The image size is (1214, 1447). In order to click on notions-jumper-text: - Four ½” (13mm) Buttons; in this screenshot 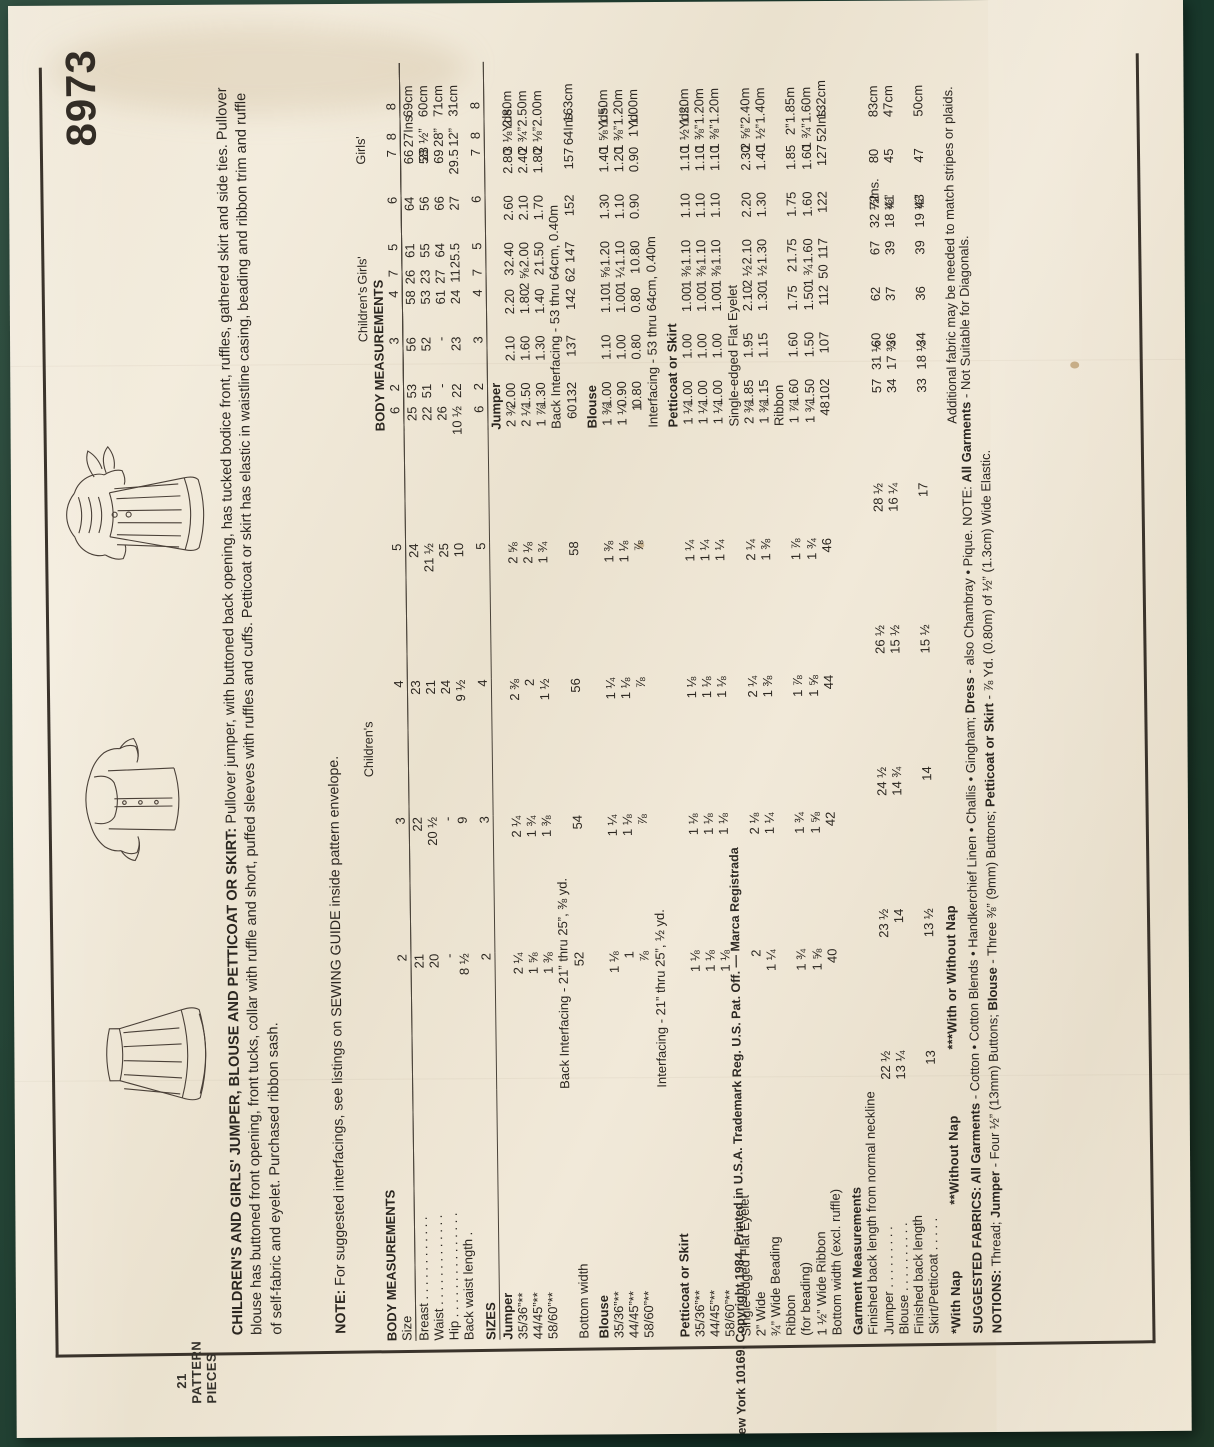, I will do `click(994, 1091)`.